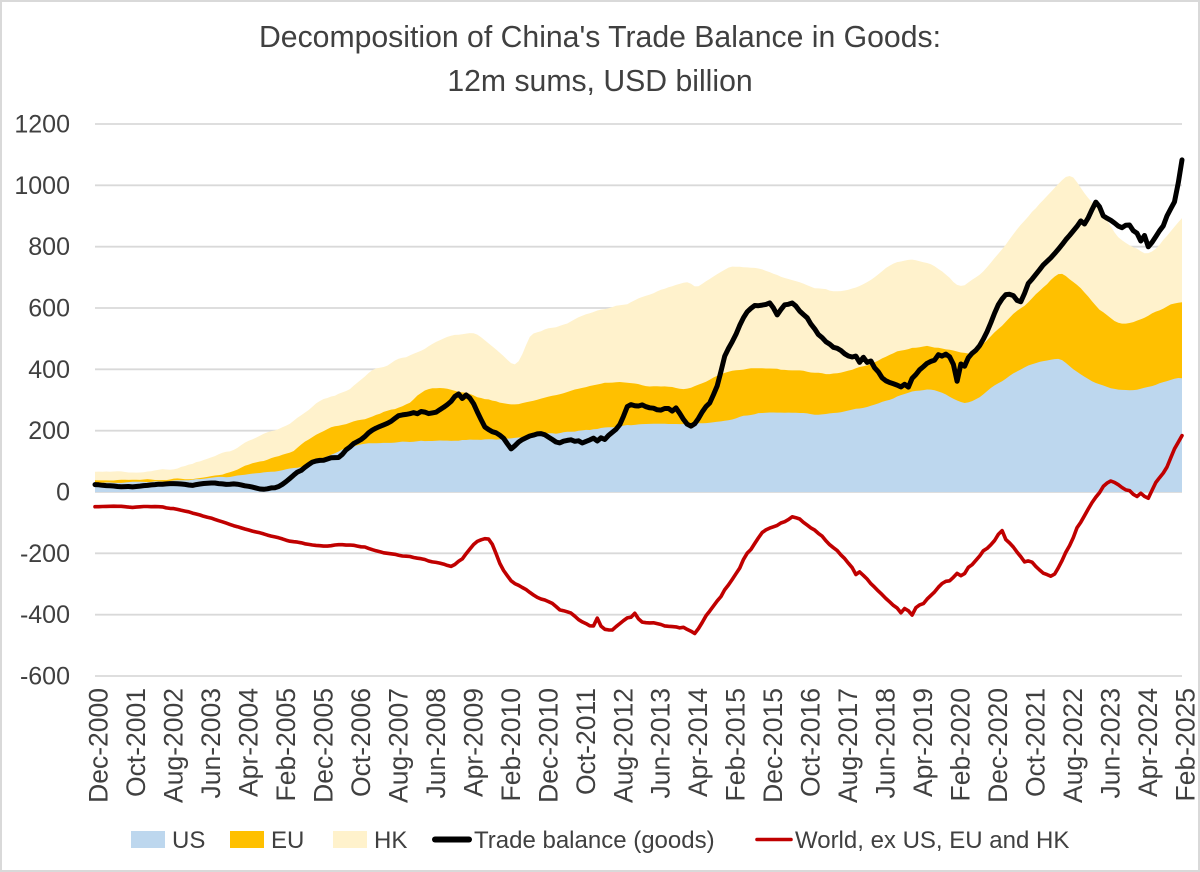 This screenshot has height=872, width=1200. Describe the element at coordinates (511, 744) in the screenshot. I see `svg-text: Feb-2010` at that location.